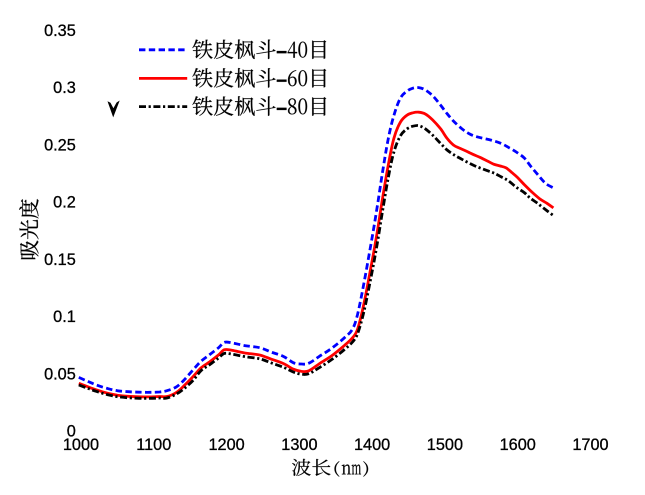  What do you see at coordinates (64, 88) in the screenshot?
I see `svg-text: 0.3` at bounding box center [64, 88].